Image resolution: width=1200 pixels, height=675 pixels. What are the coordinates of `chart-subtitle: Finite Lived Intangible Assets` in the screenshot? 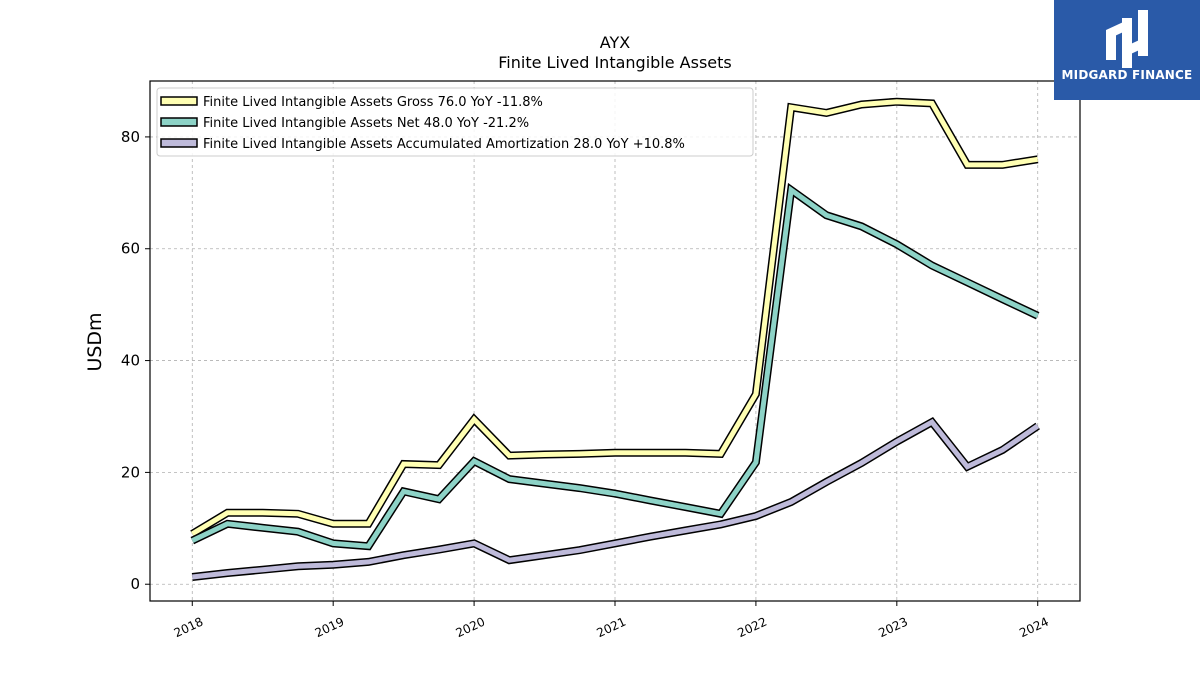 It's located at (614, 62).